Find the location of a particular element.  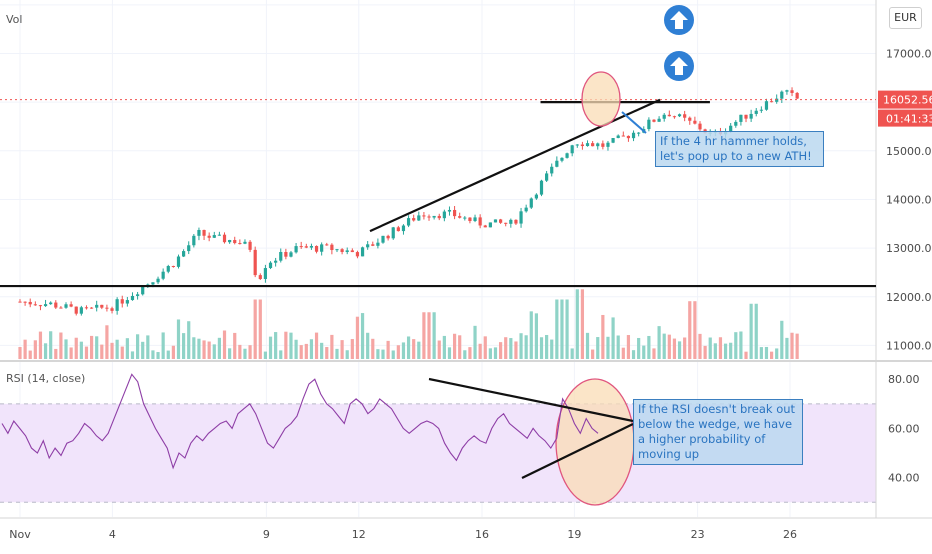

price-tick-label: 13000.00 is located at coordinates (909, 248).